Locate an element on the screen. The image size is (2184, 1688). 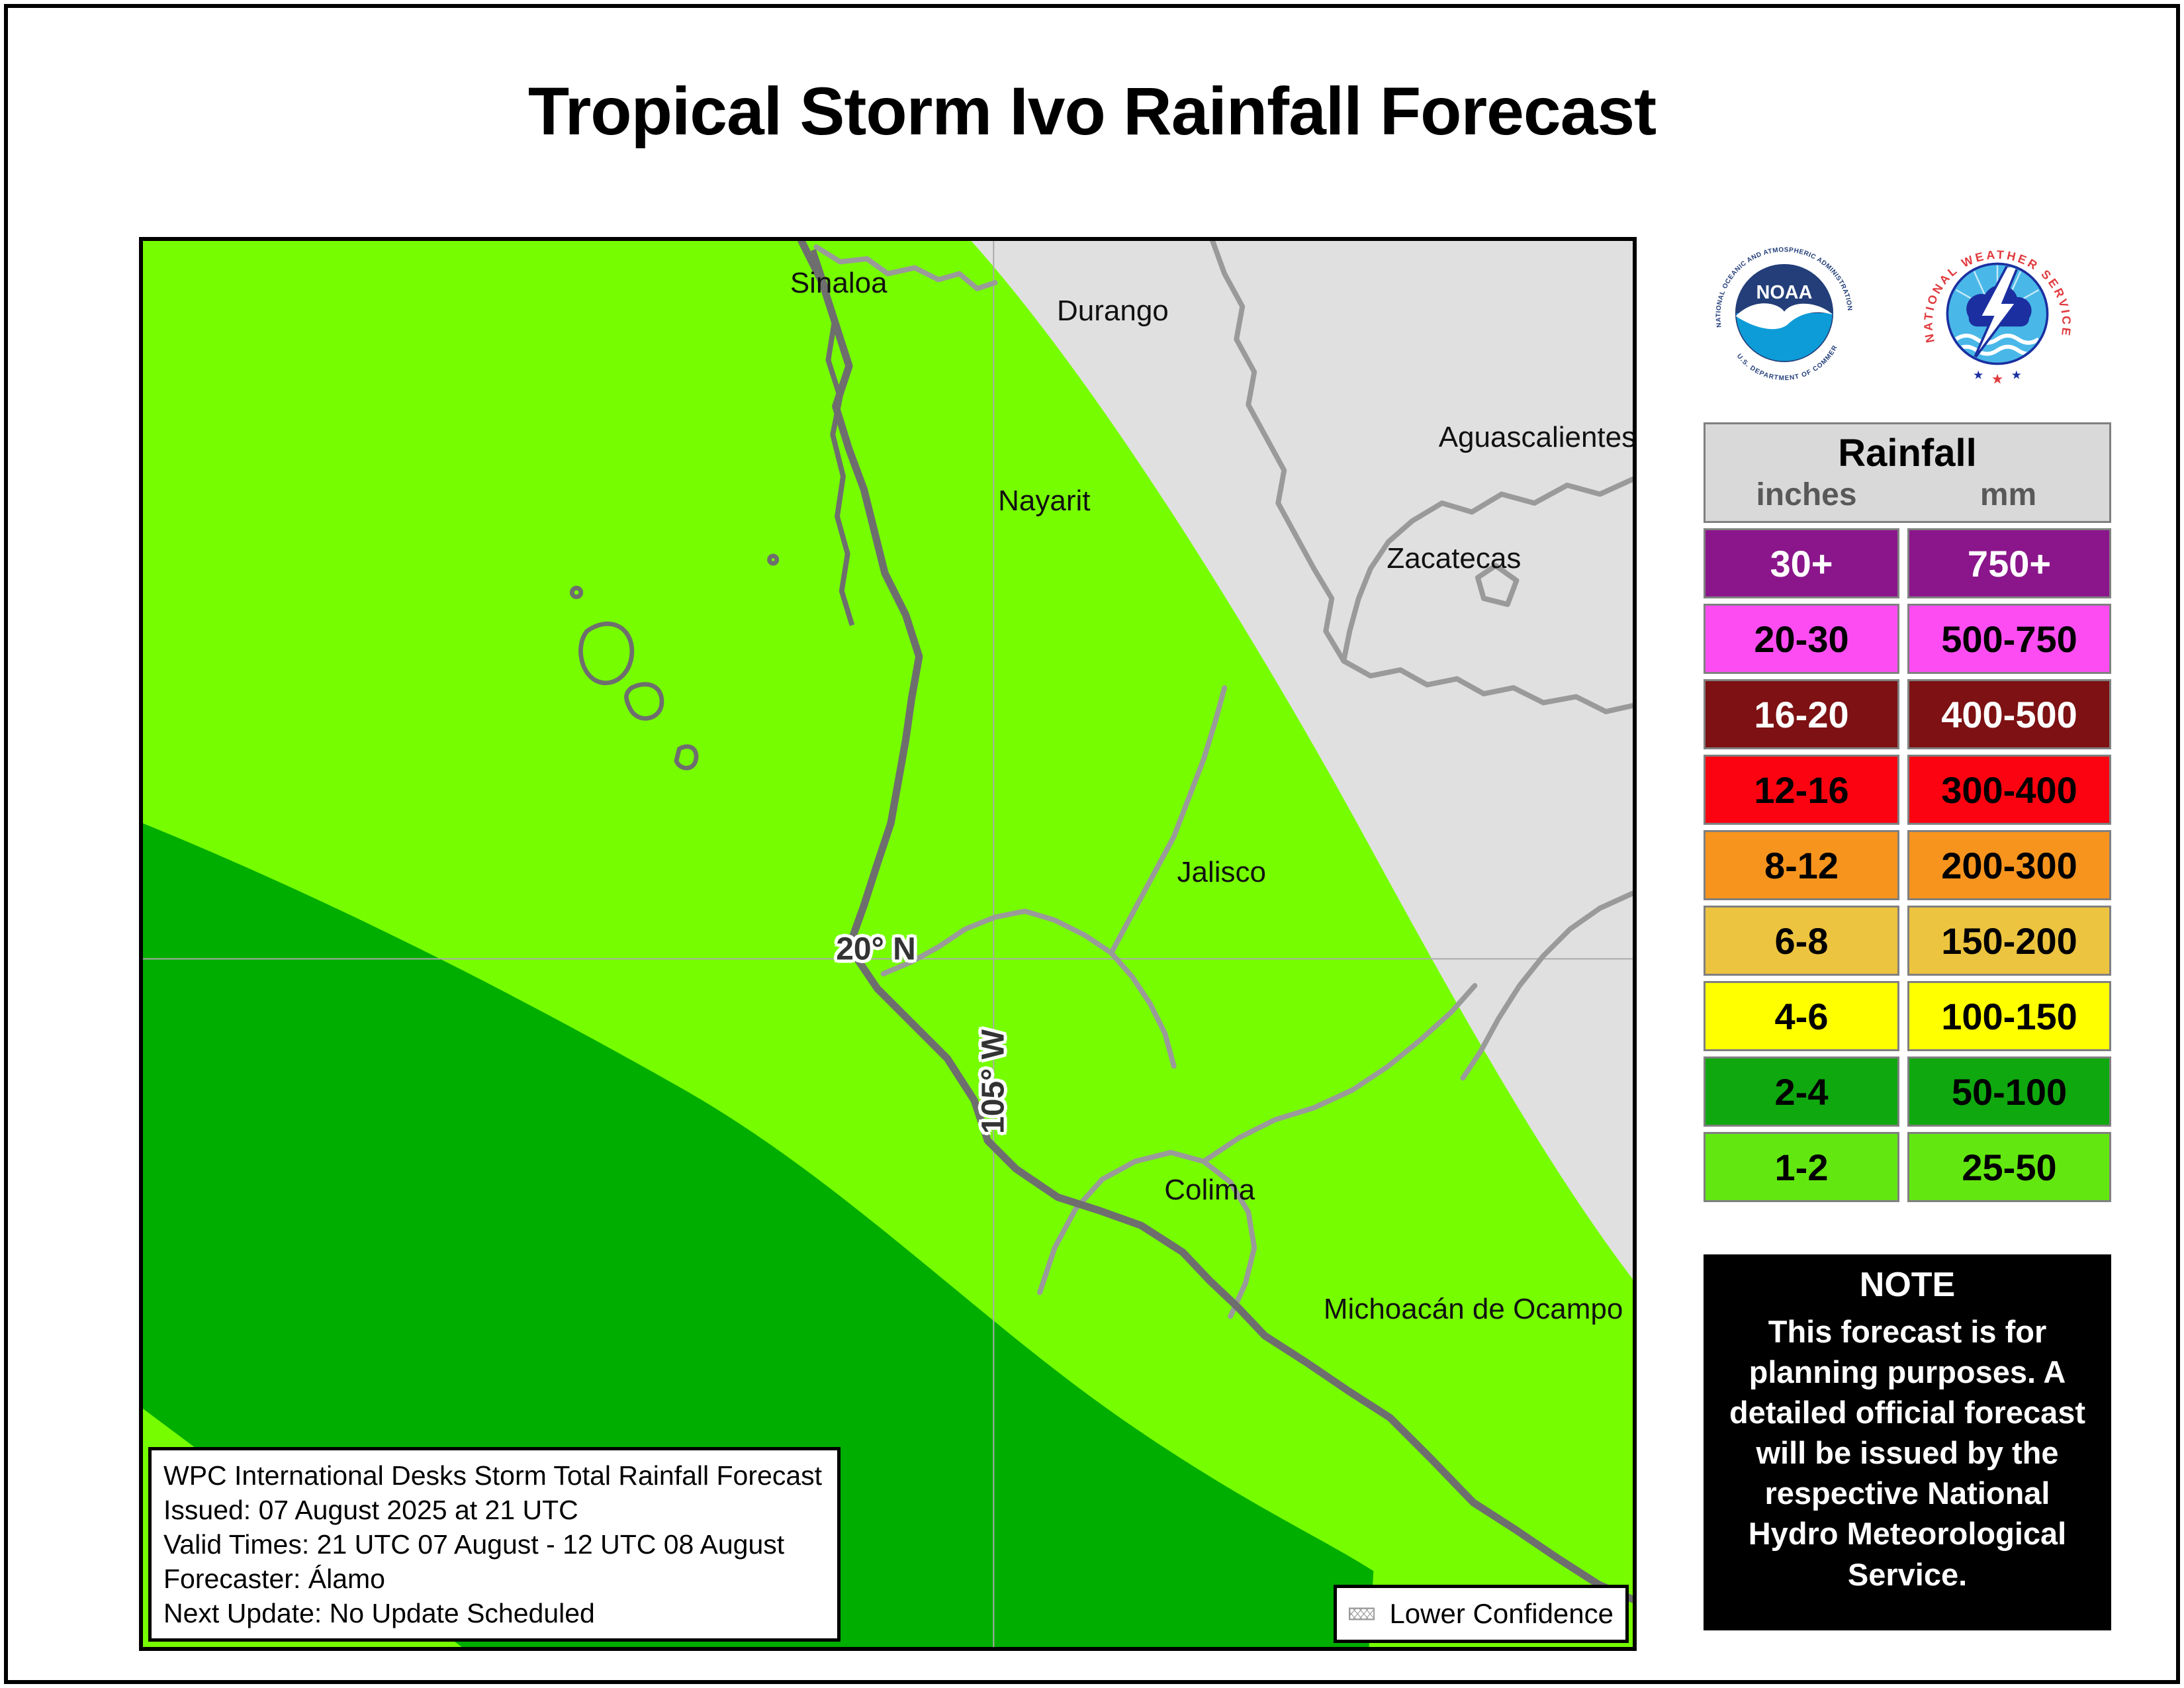
noaa-sky-half is located at coordinates (1784, 288).